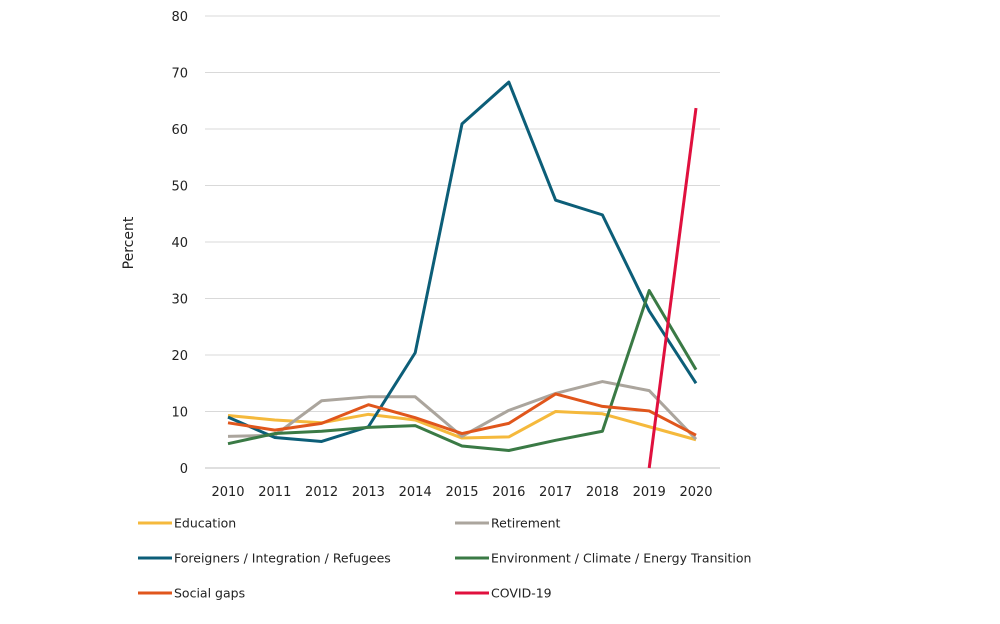 The height and width of the screenshot is (624, 1000). I want to click on x-tick-label: 2014, so click(415, 492).